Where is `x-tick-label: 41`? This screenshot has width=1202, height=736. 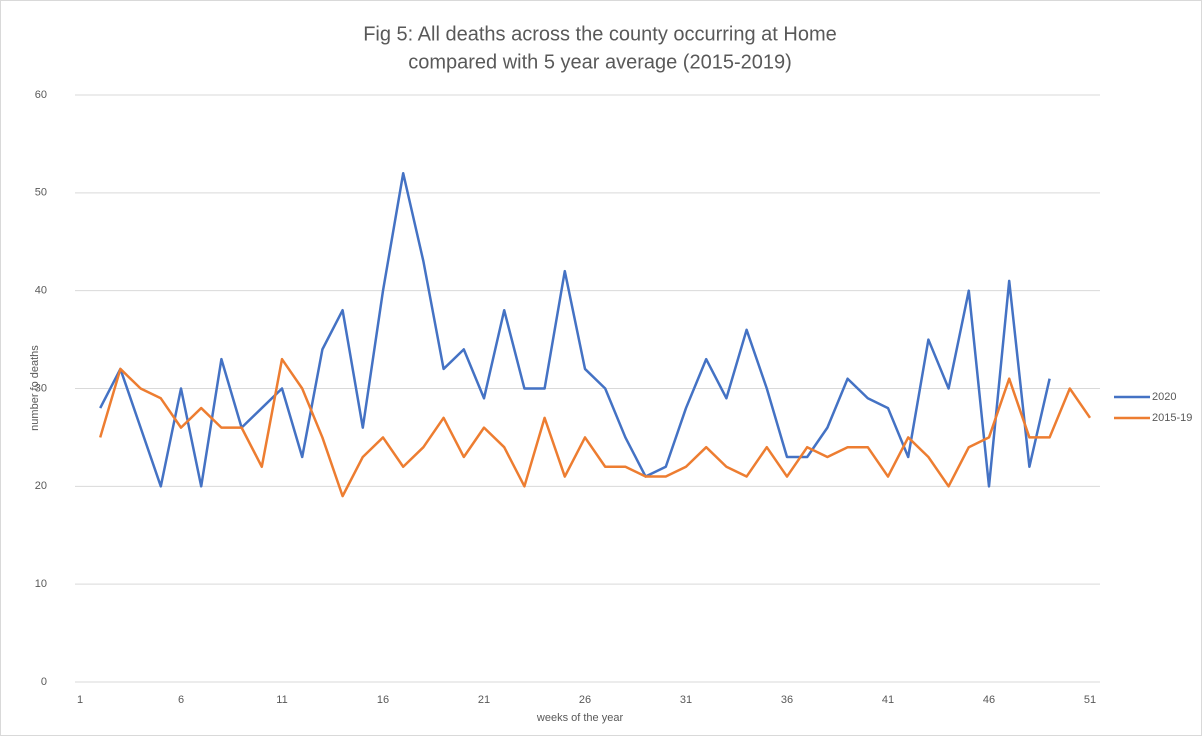
x-tick-label: 41 is located at coordinates (888, 700).